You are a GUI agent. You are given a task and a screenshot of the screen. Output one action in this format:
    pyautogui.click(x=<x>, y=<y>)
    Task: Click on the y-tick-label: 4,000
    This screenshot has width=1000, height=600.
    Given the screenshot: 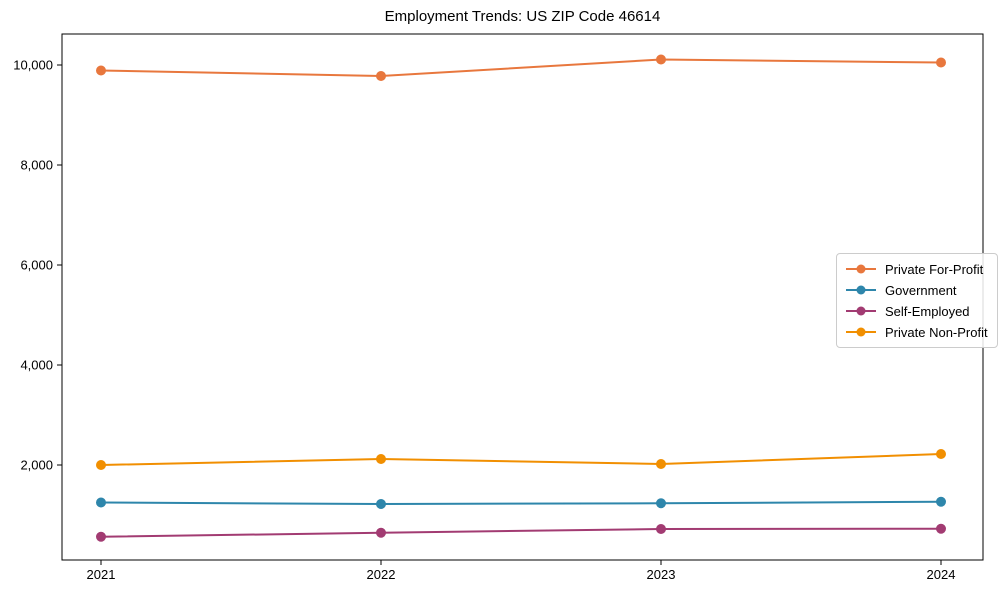 What is the action you would take?
    pyautogui.click(x=36, y=365)
    